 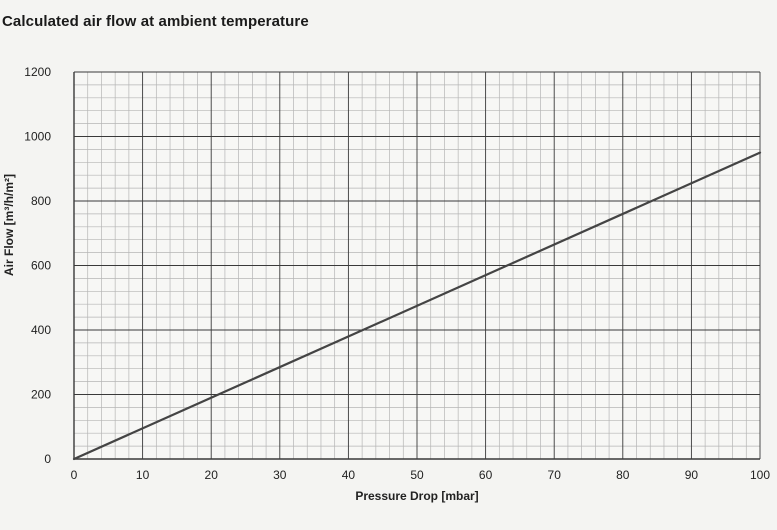 I want to click on x-tick-label: 40, so click(x=349, y=475).